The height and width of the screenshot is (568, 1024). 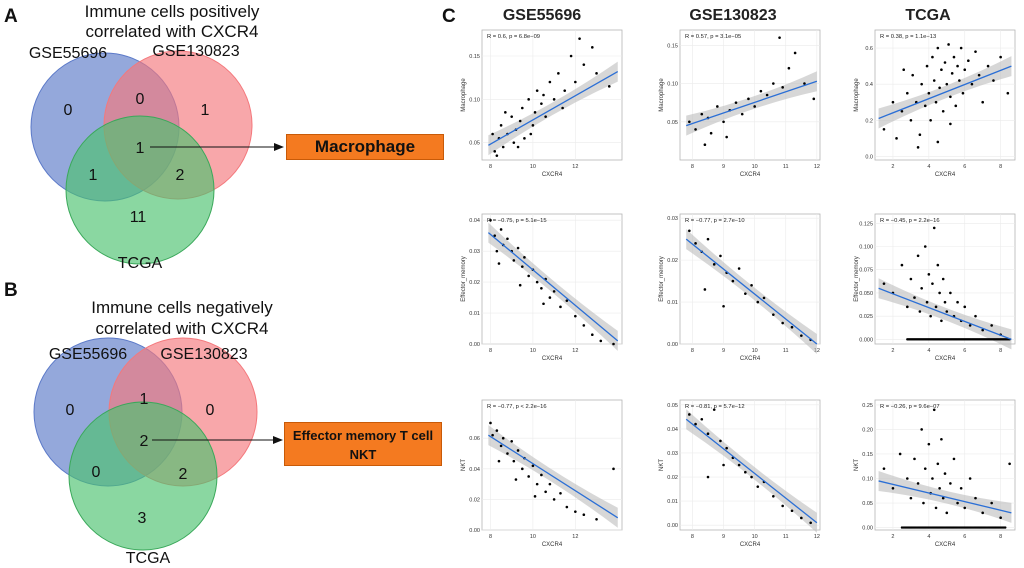 What do you see at coordinates (183, 474) in the screenshot?
I see `venn-b-count-r23: 2` at bounding box center [183, 474].